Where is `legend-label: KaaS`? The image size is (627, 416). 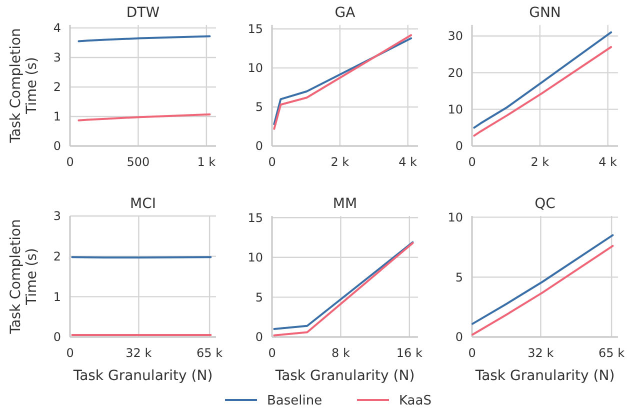
legend-label: KaaS is located at coordinates (415, 401).